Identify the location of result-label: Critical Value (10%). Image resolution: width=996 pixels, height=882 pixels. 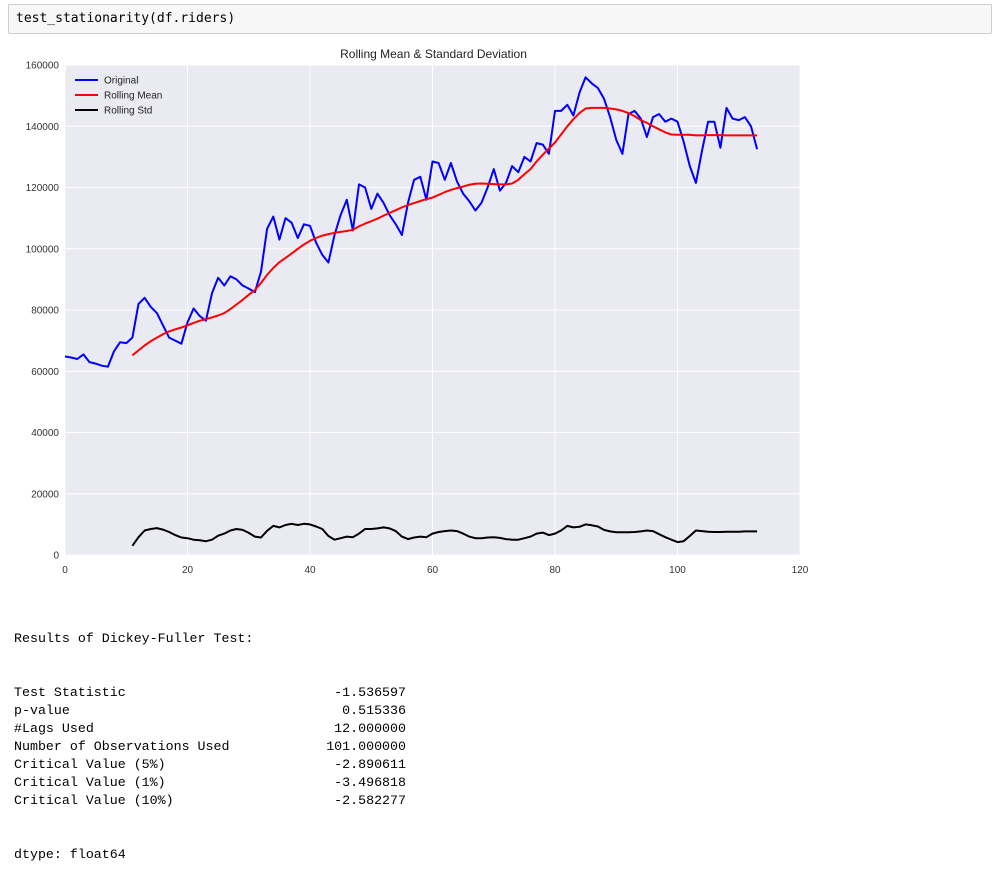
(94, 800).